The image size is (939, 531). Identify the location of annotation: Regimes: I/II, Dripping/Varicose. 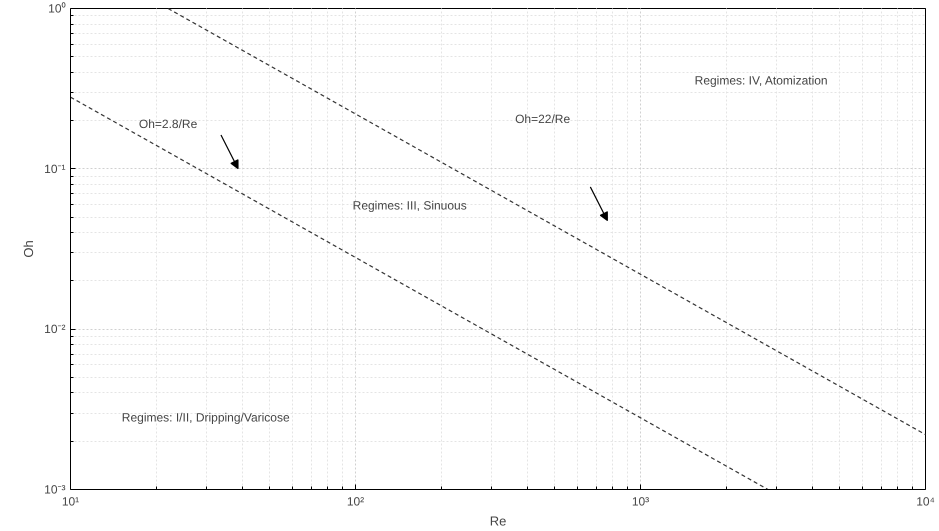
(206, 417).